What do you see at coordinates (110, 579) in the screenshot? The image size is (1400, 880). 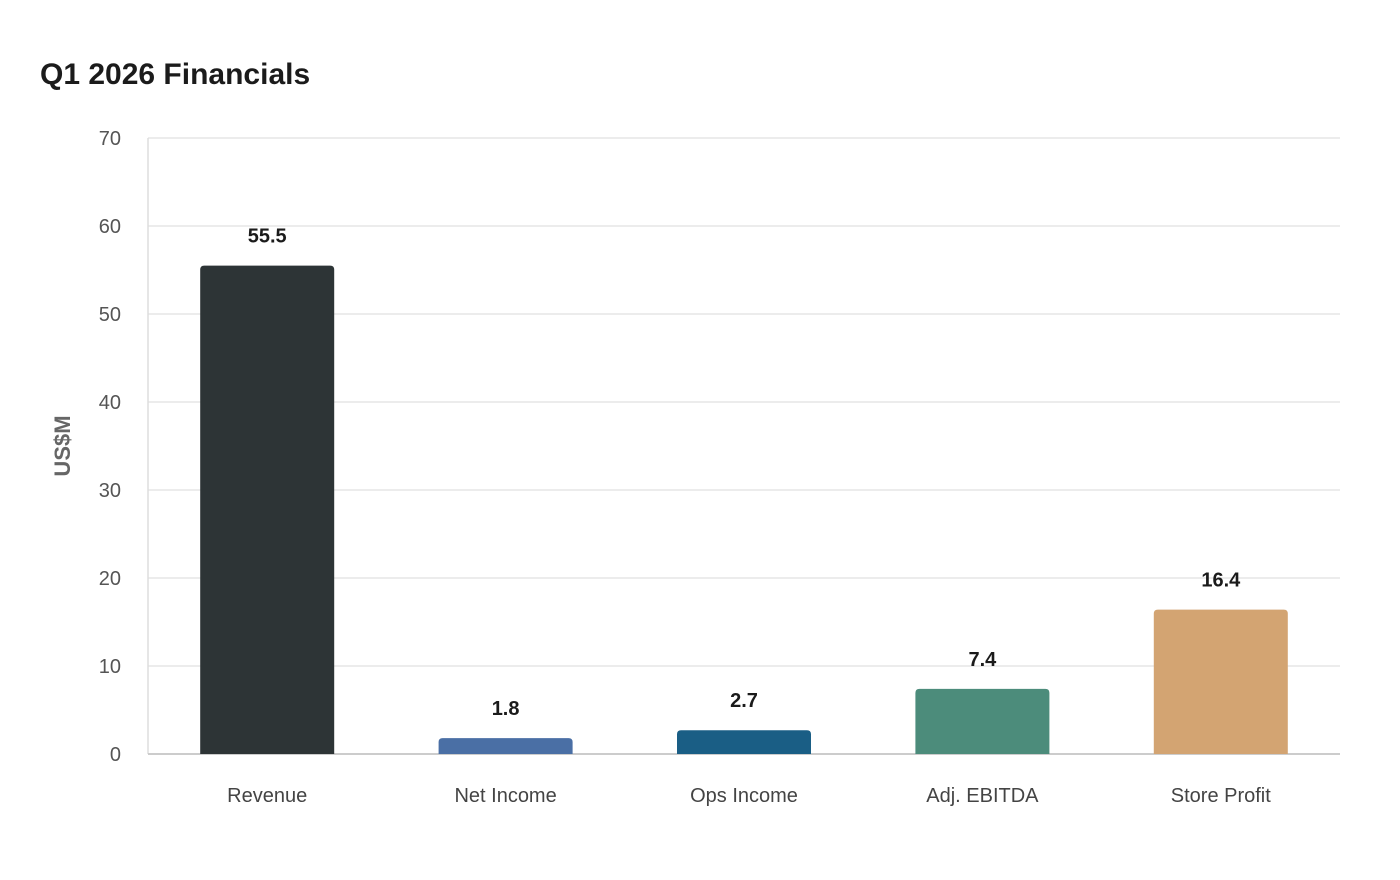 I see `y-tick-label: 20` at bounding box center [110, 579].